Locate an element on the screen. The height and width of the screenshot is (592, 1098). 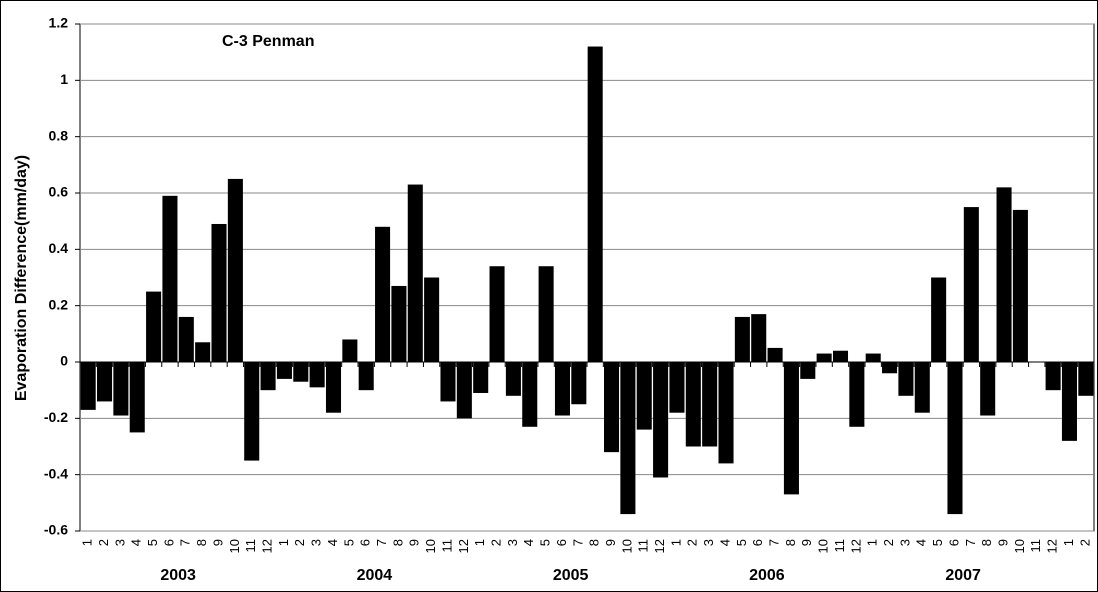
y-tick-label: 0.2 is located at coordinates (59, 304).